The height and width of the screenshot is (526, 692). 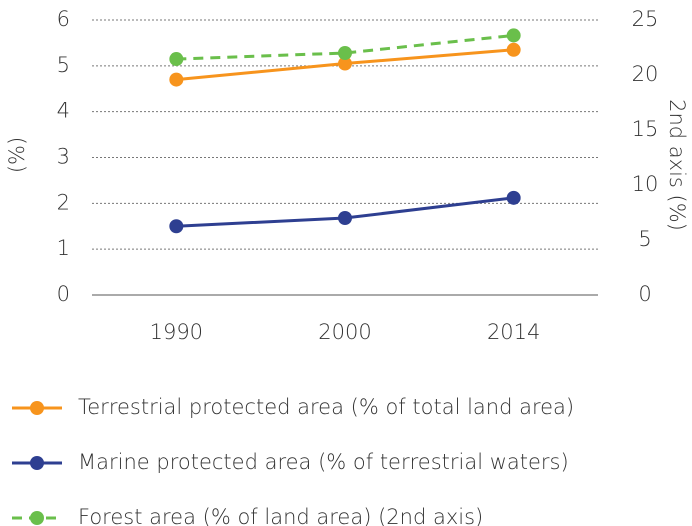 What do you see at coordinates (677, 165) in the screenshot?
I see `y2-axis-label: 2nd axis (%)` at bounding box center [677, 165].